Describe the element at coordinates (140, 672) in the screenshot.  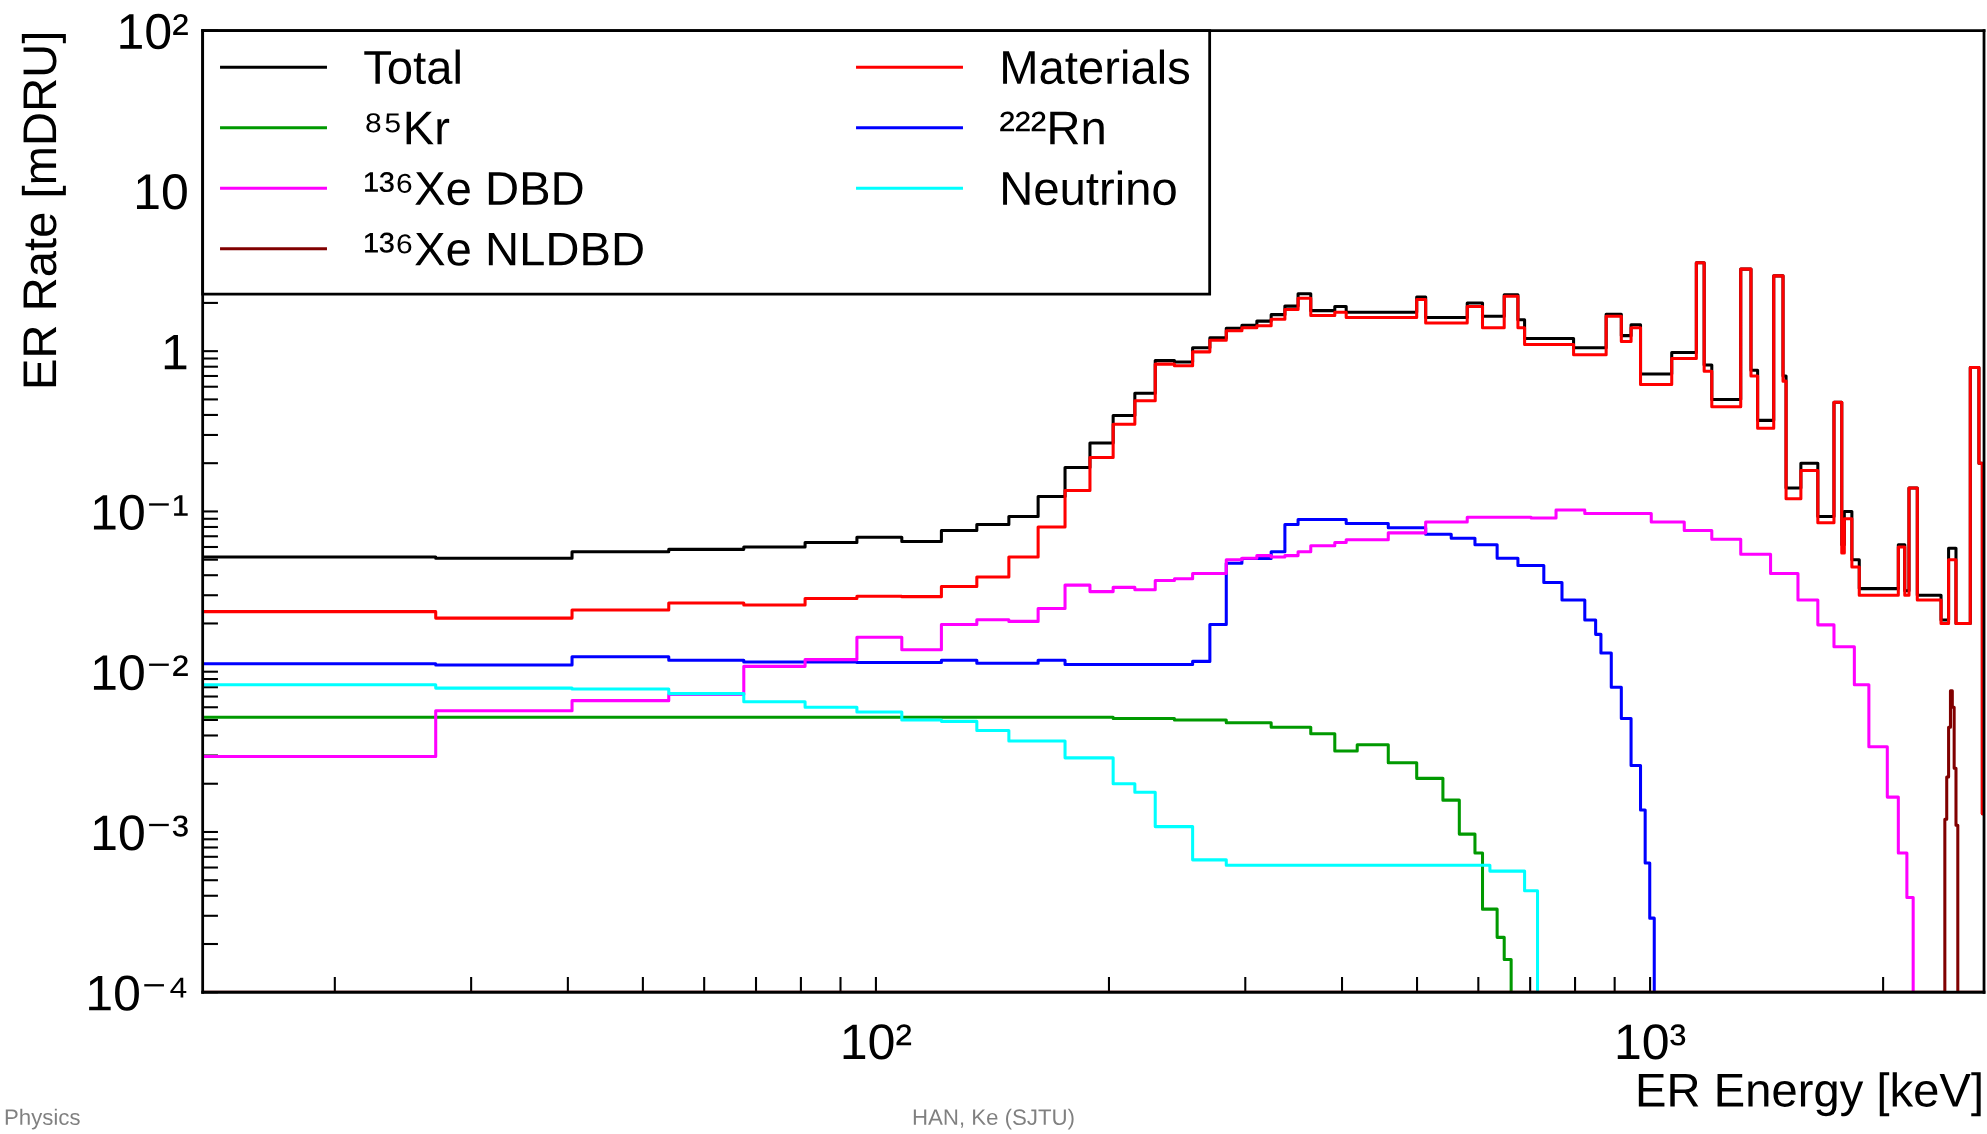
I see `y-tick-label: 10⁻²` at that location.